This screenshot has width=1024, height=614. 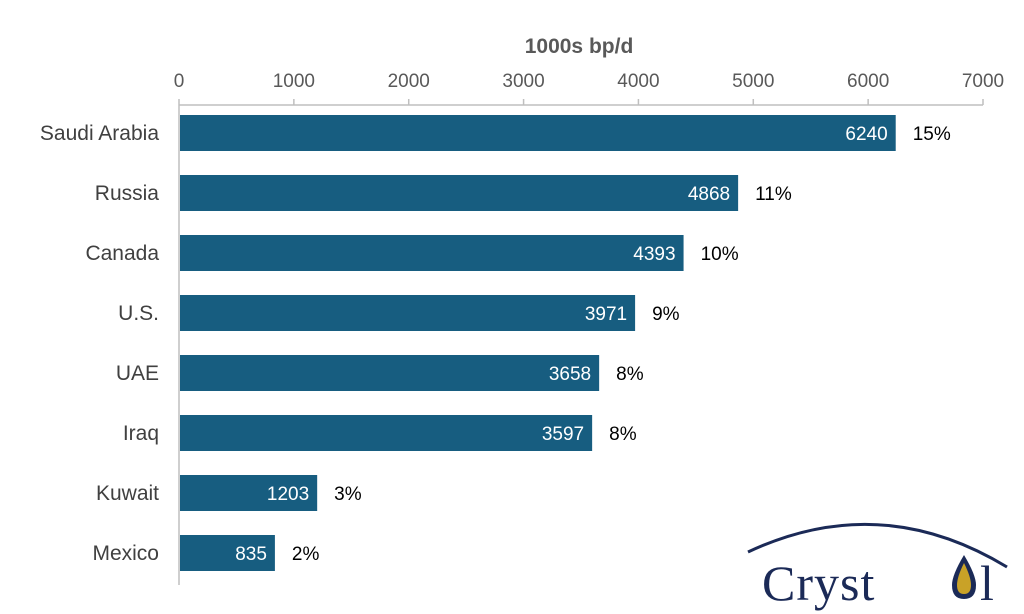 I want to click on category-label: UAE, so click(x=137, y=373).